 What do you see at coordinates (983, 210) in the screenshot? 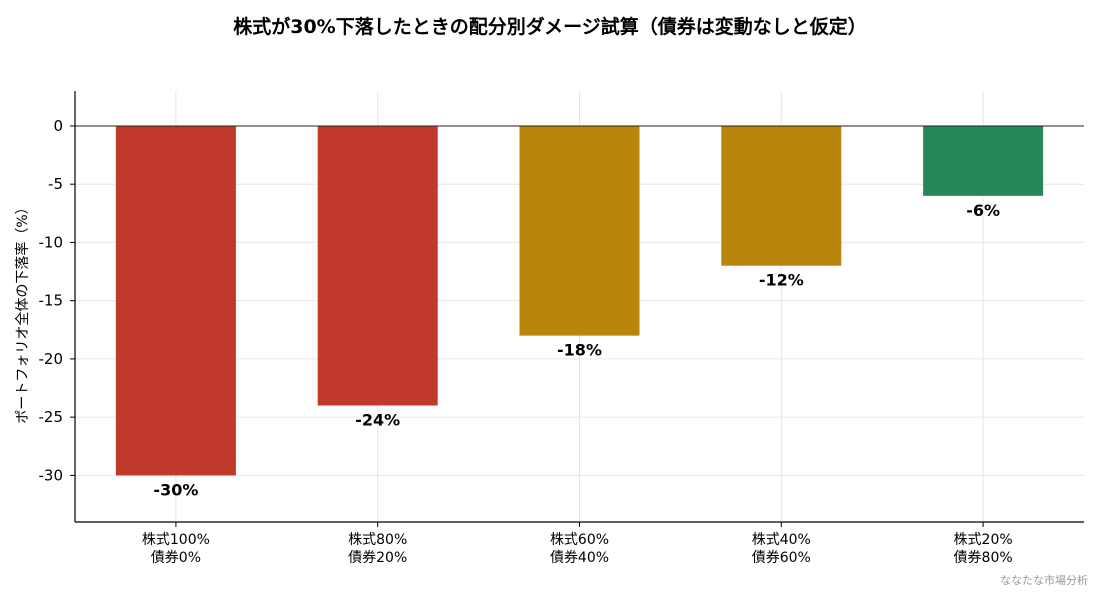
I see `bar-value-label: -6%` at bounding box center [983, 210].